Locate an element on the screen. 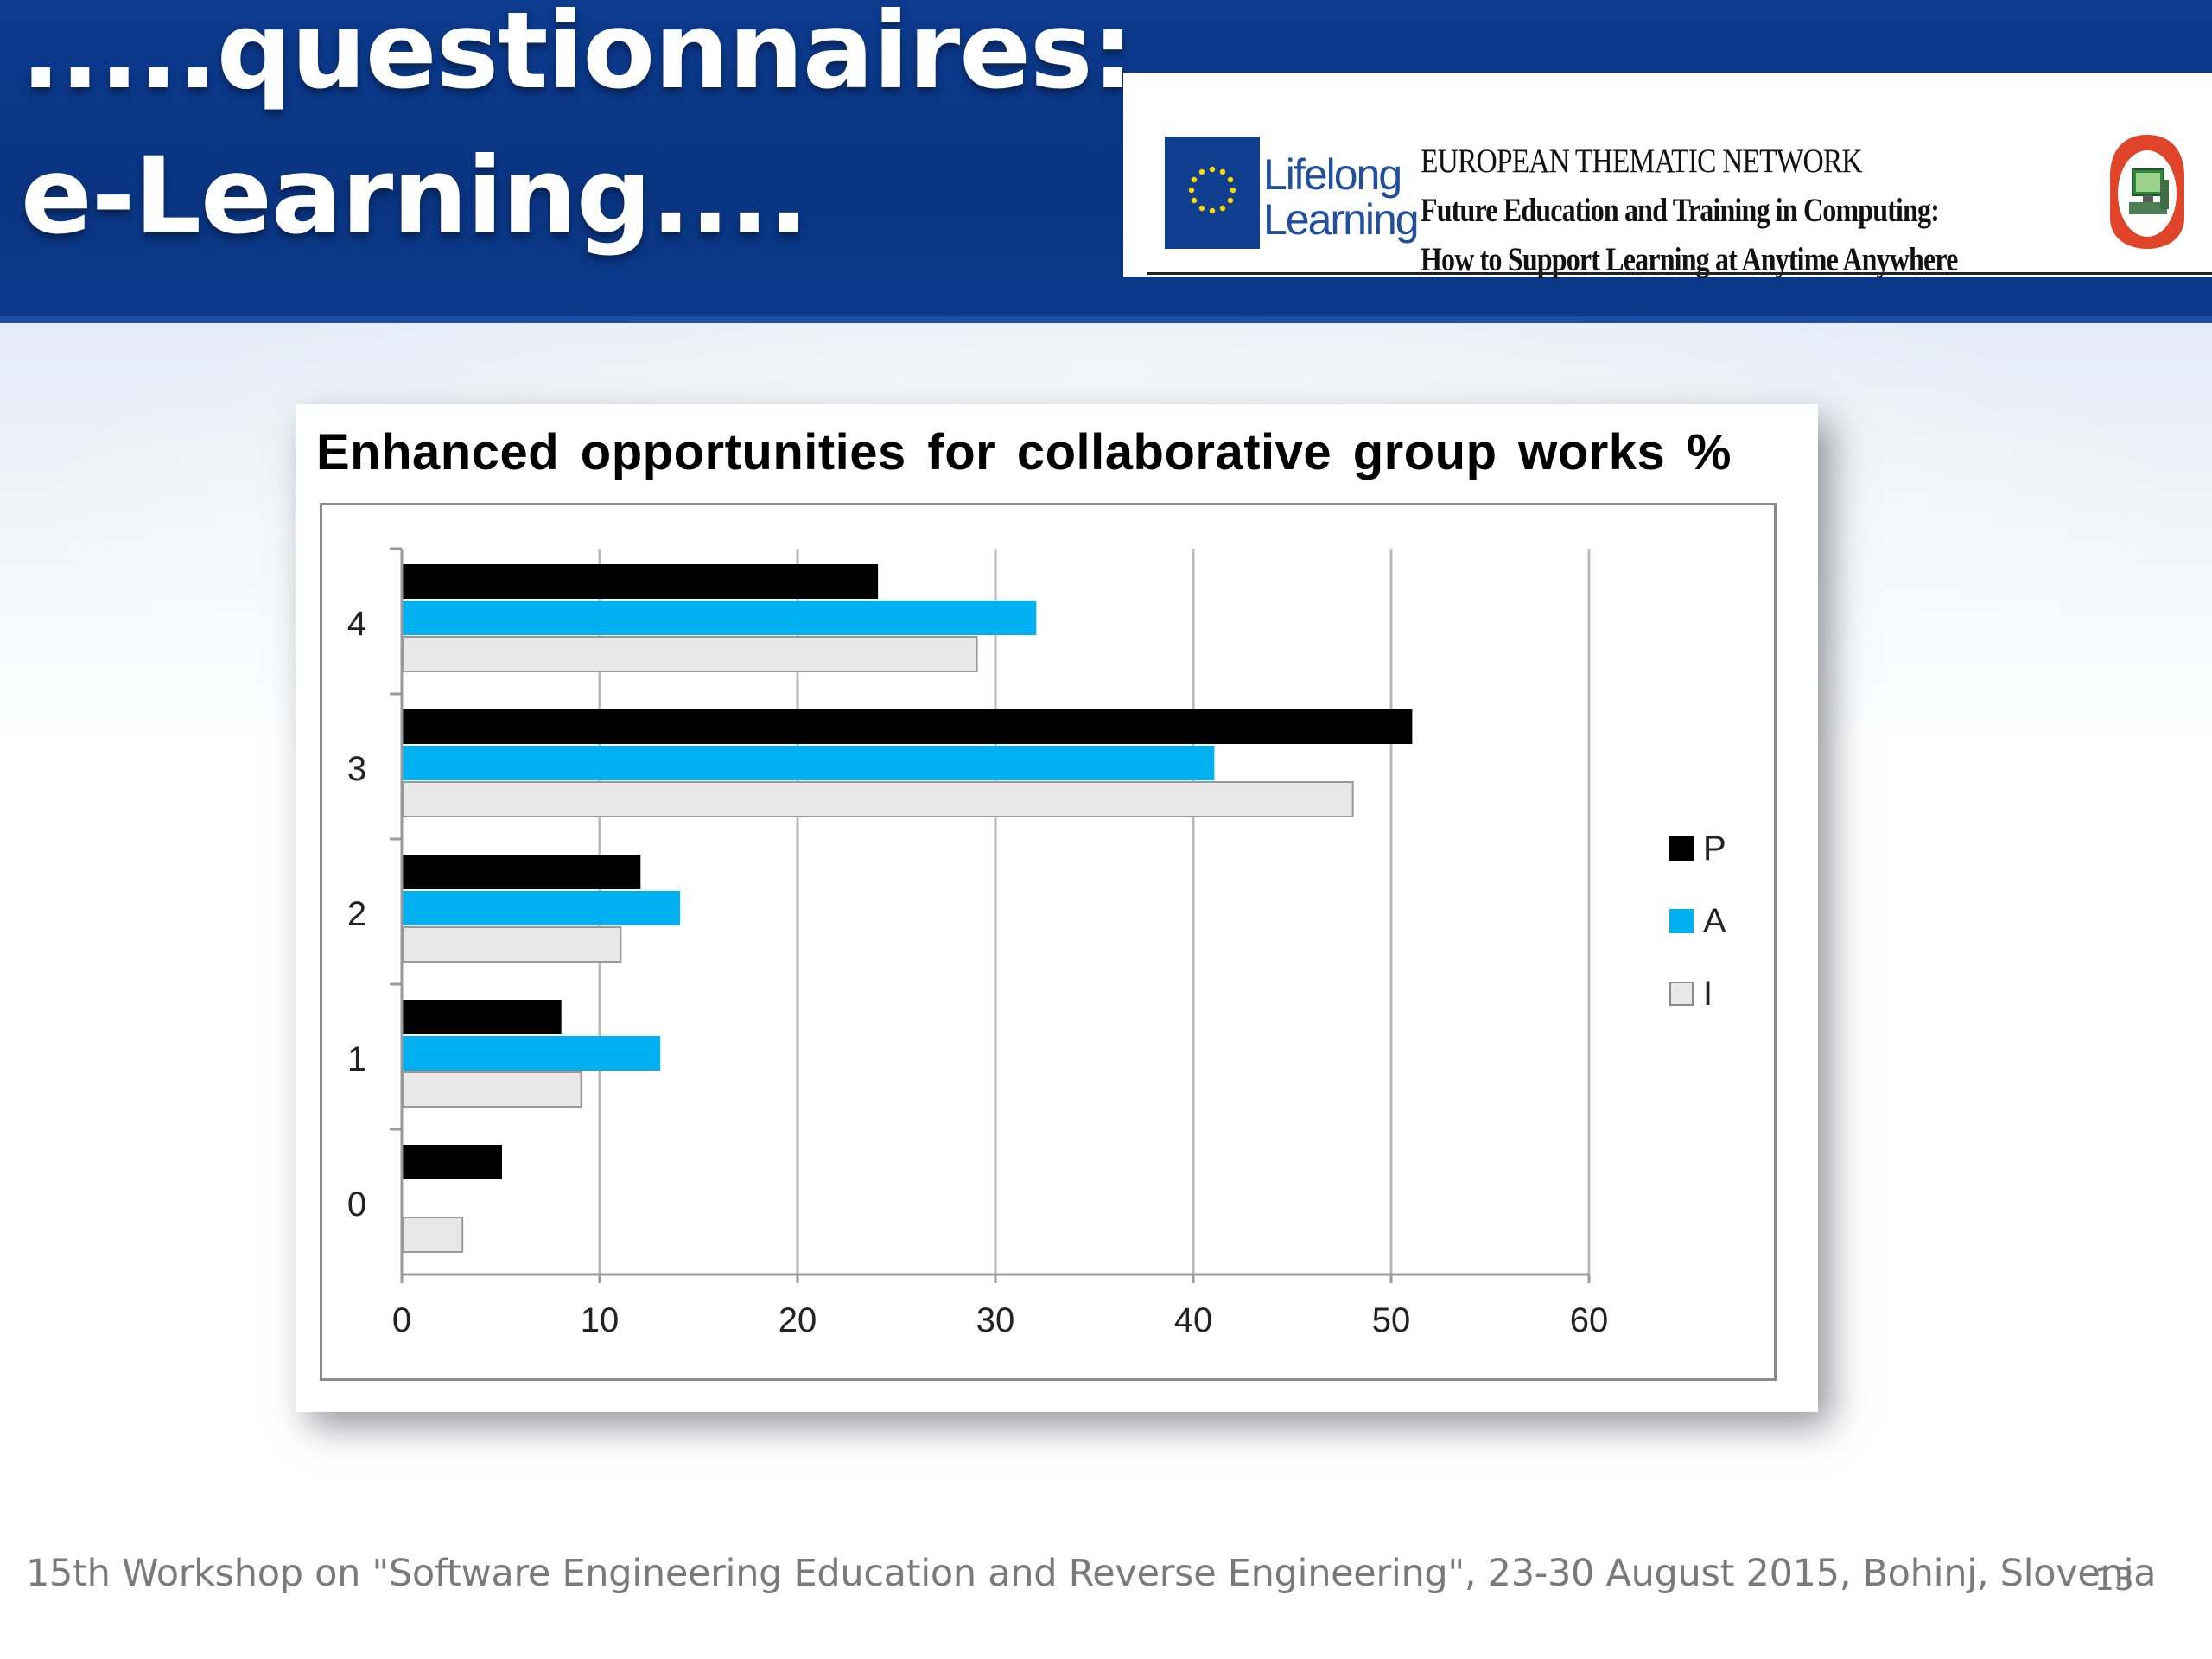 This screenshot has height=1659, width=2212. slide-title-line-1: .....questionnaires: is located at coordinates (577, 56).